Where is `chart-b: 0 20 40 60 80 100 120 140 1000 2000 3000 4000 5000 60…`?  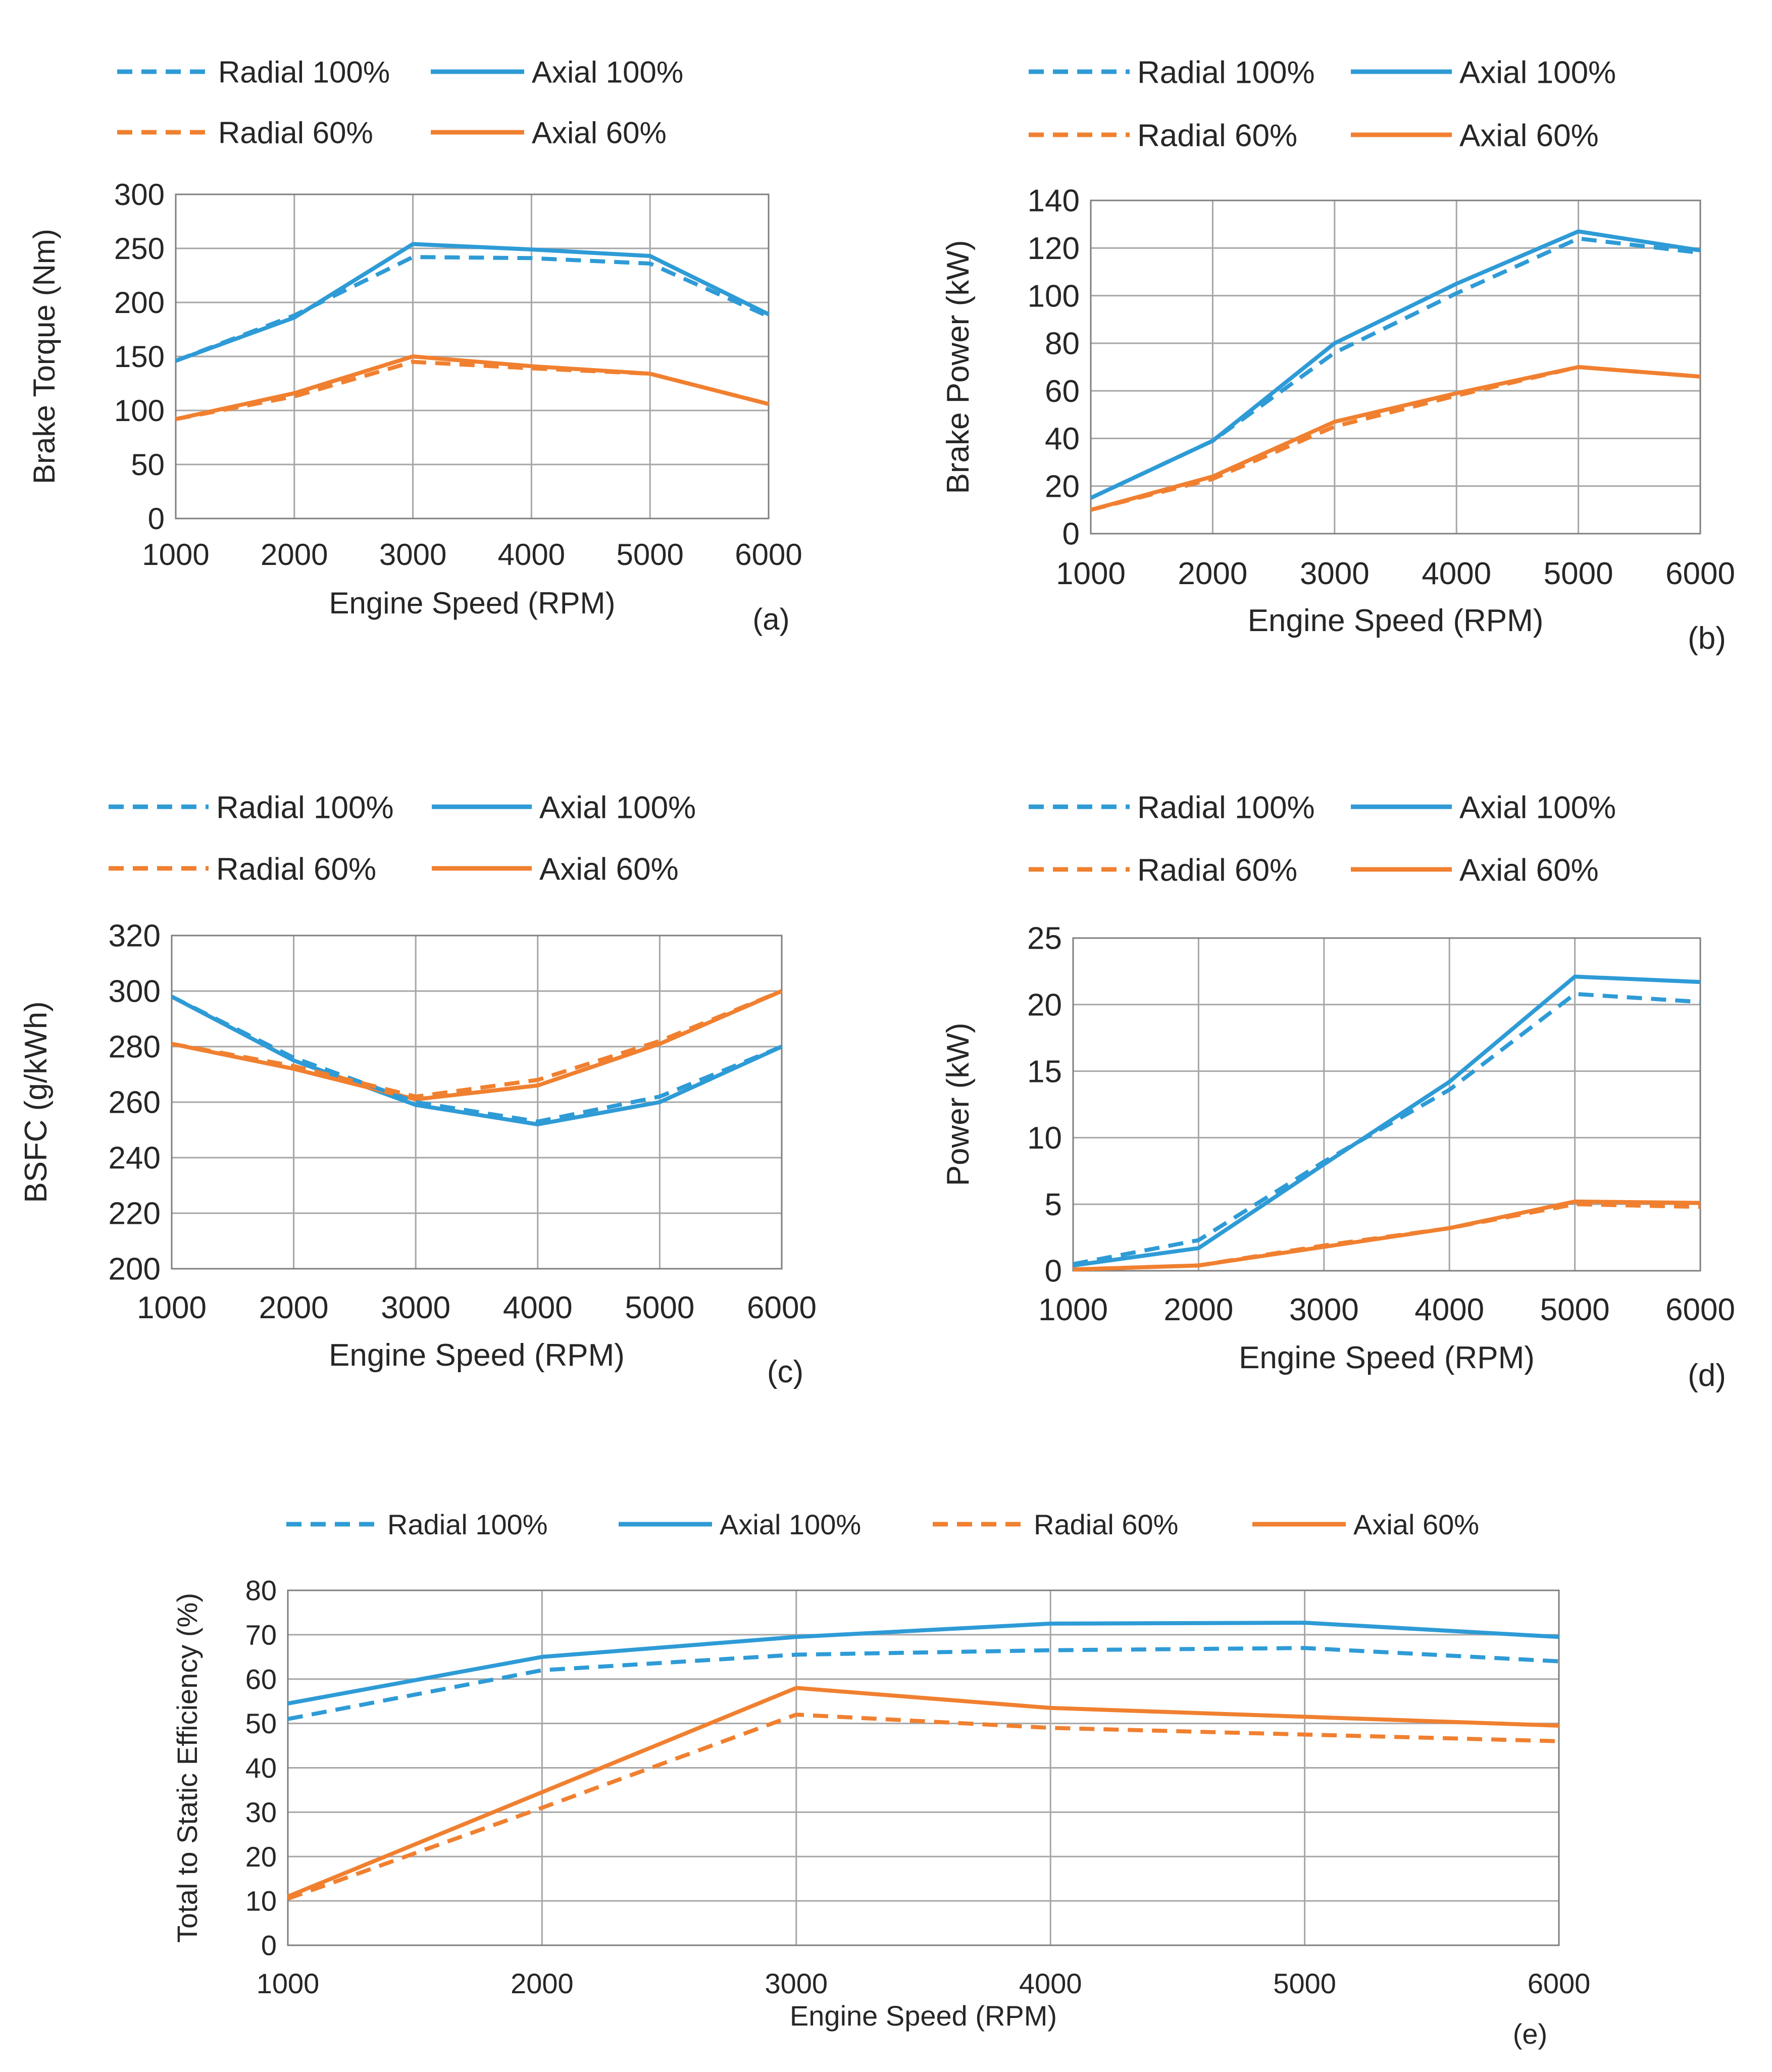
chart-b: 0 20 40 60 80 100 120 140 1000 2000 3000 4000 5000 60… is located at coordinates (1338, 356).